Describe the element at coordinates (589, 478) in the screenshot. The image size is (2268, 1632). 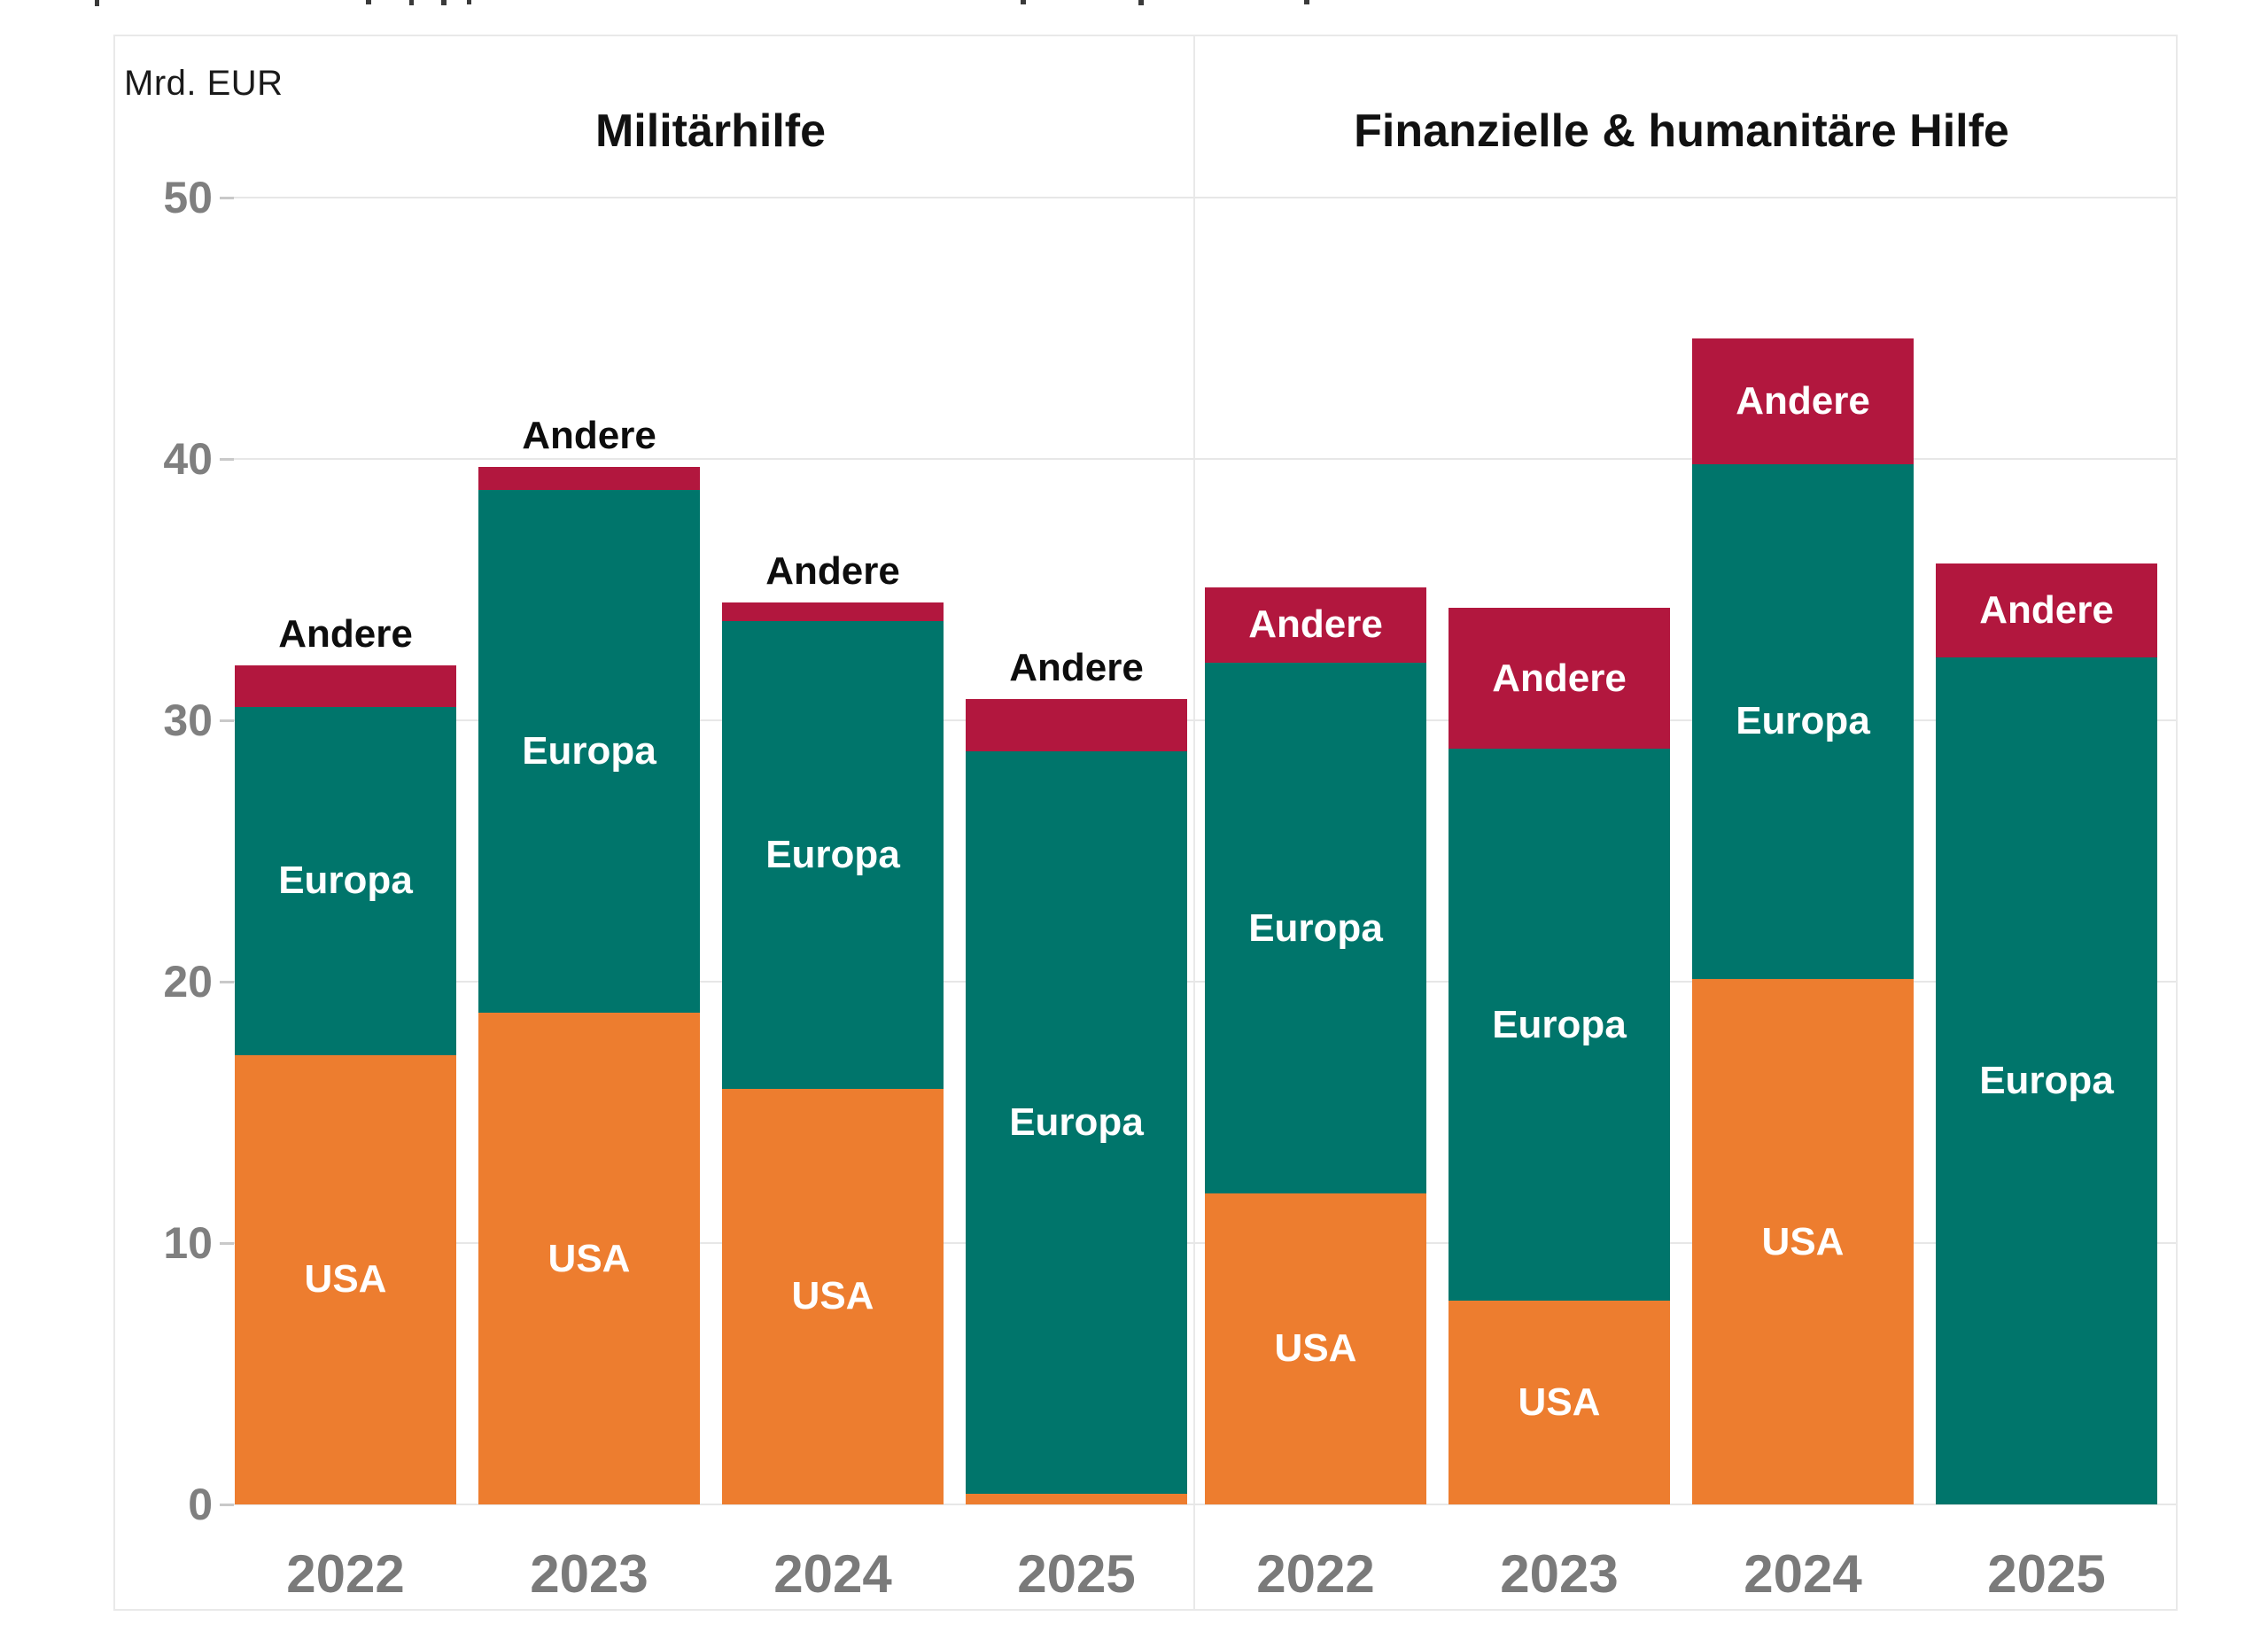
I see `bar-segment-andere-militärhilfe-2023` at that location.